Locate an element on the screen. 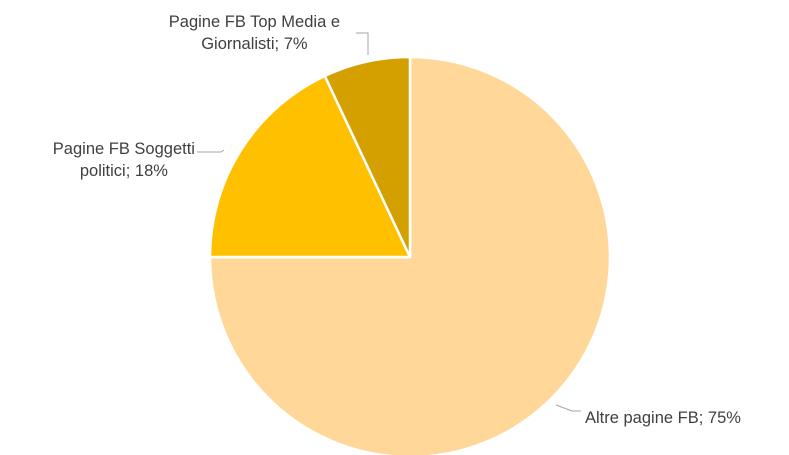  data-label-line: Altre pagine FB; 75% is located at coordinates (663, 418).